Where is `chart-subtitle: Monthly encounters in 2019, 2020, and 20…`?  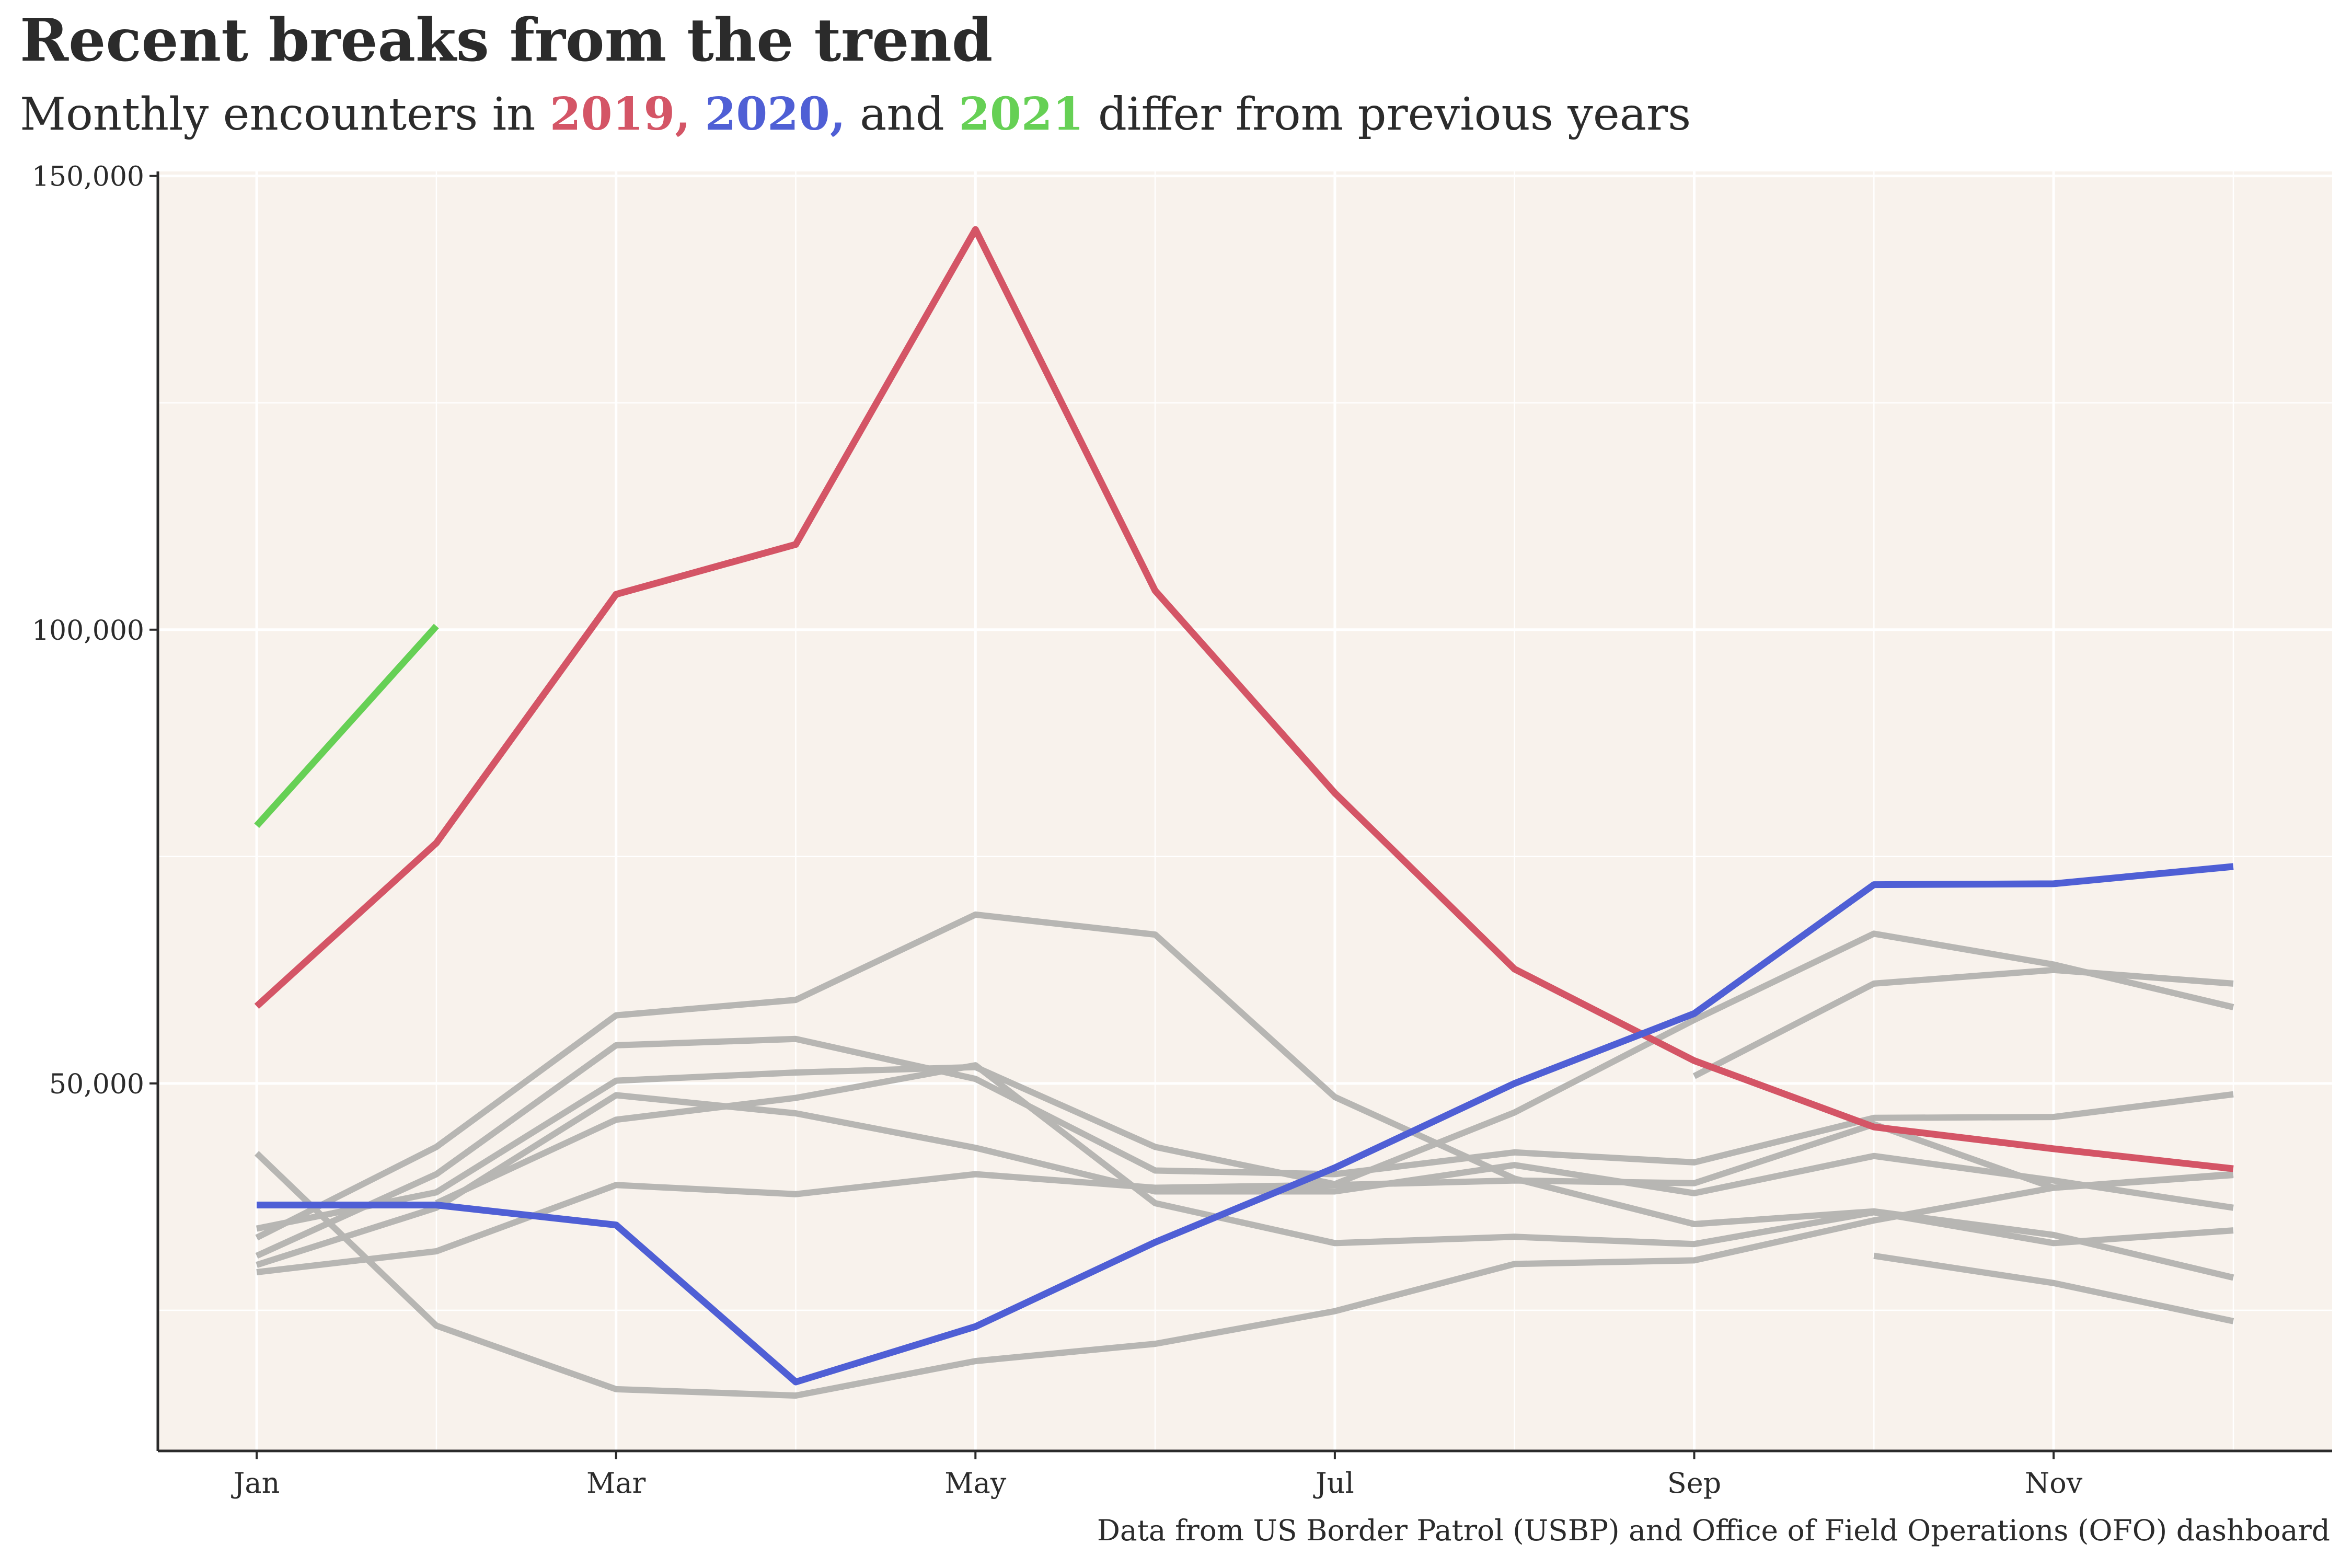
chart-subtitle: Monthly encounters in 2019, 2020, and 20… is located at coordinates (855, 114).